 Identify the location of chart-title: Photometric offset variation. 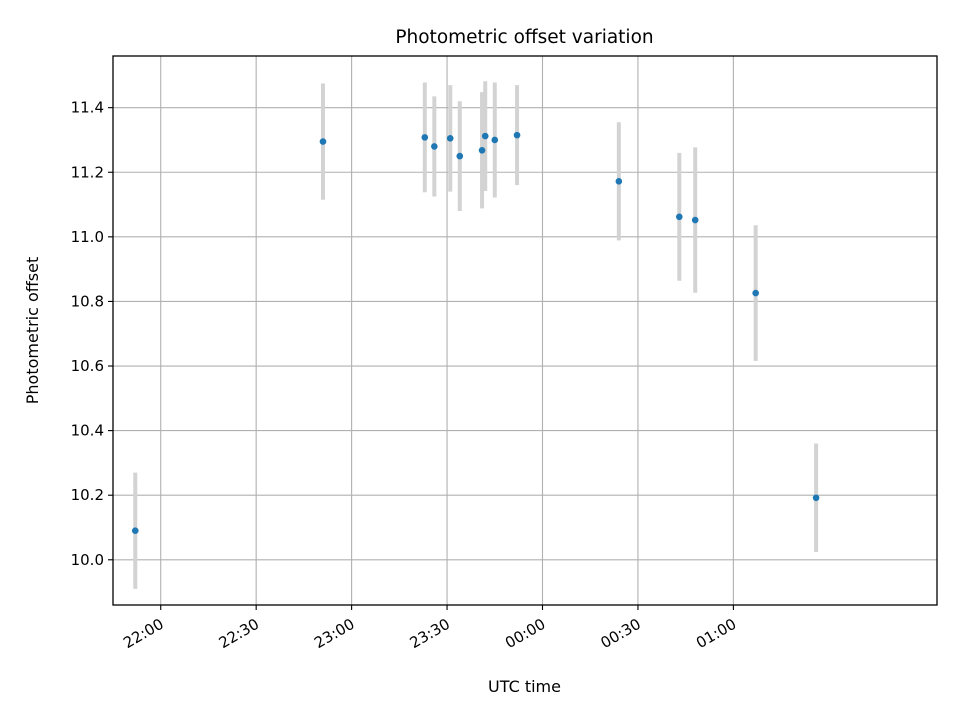
(524, 37).